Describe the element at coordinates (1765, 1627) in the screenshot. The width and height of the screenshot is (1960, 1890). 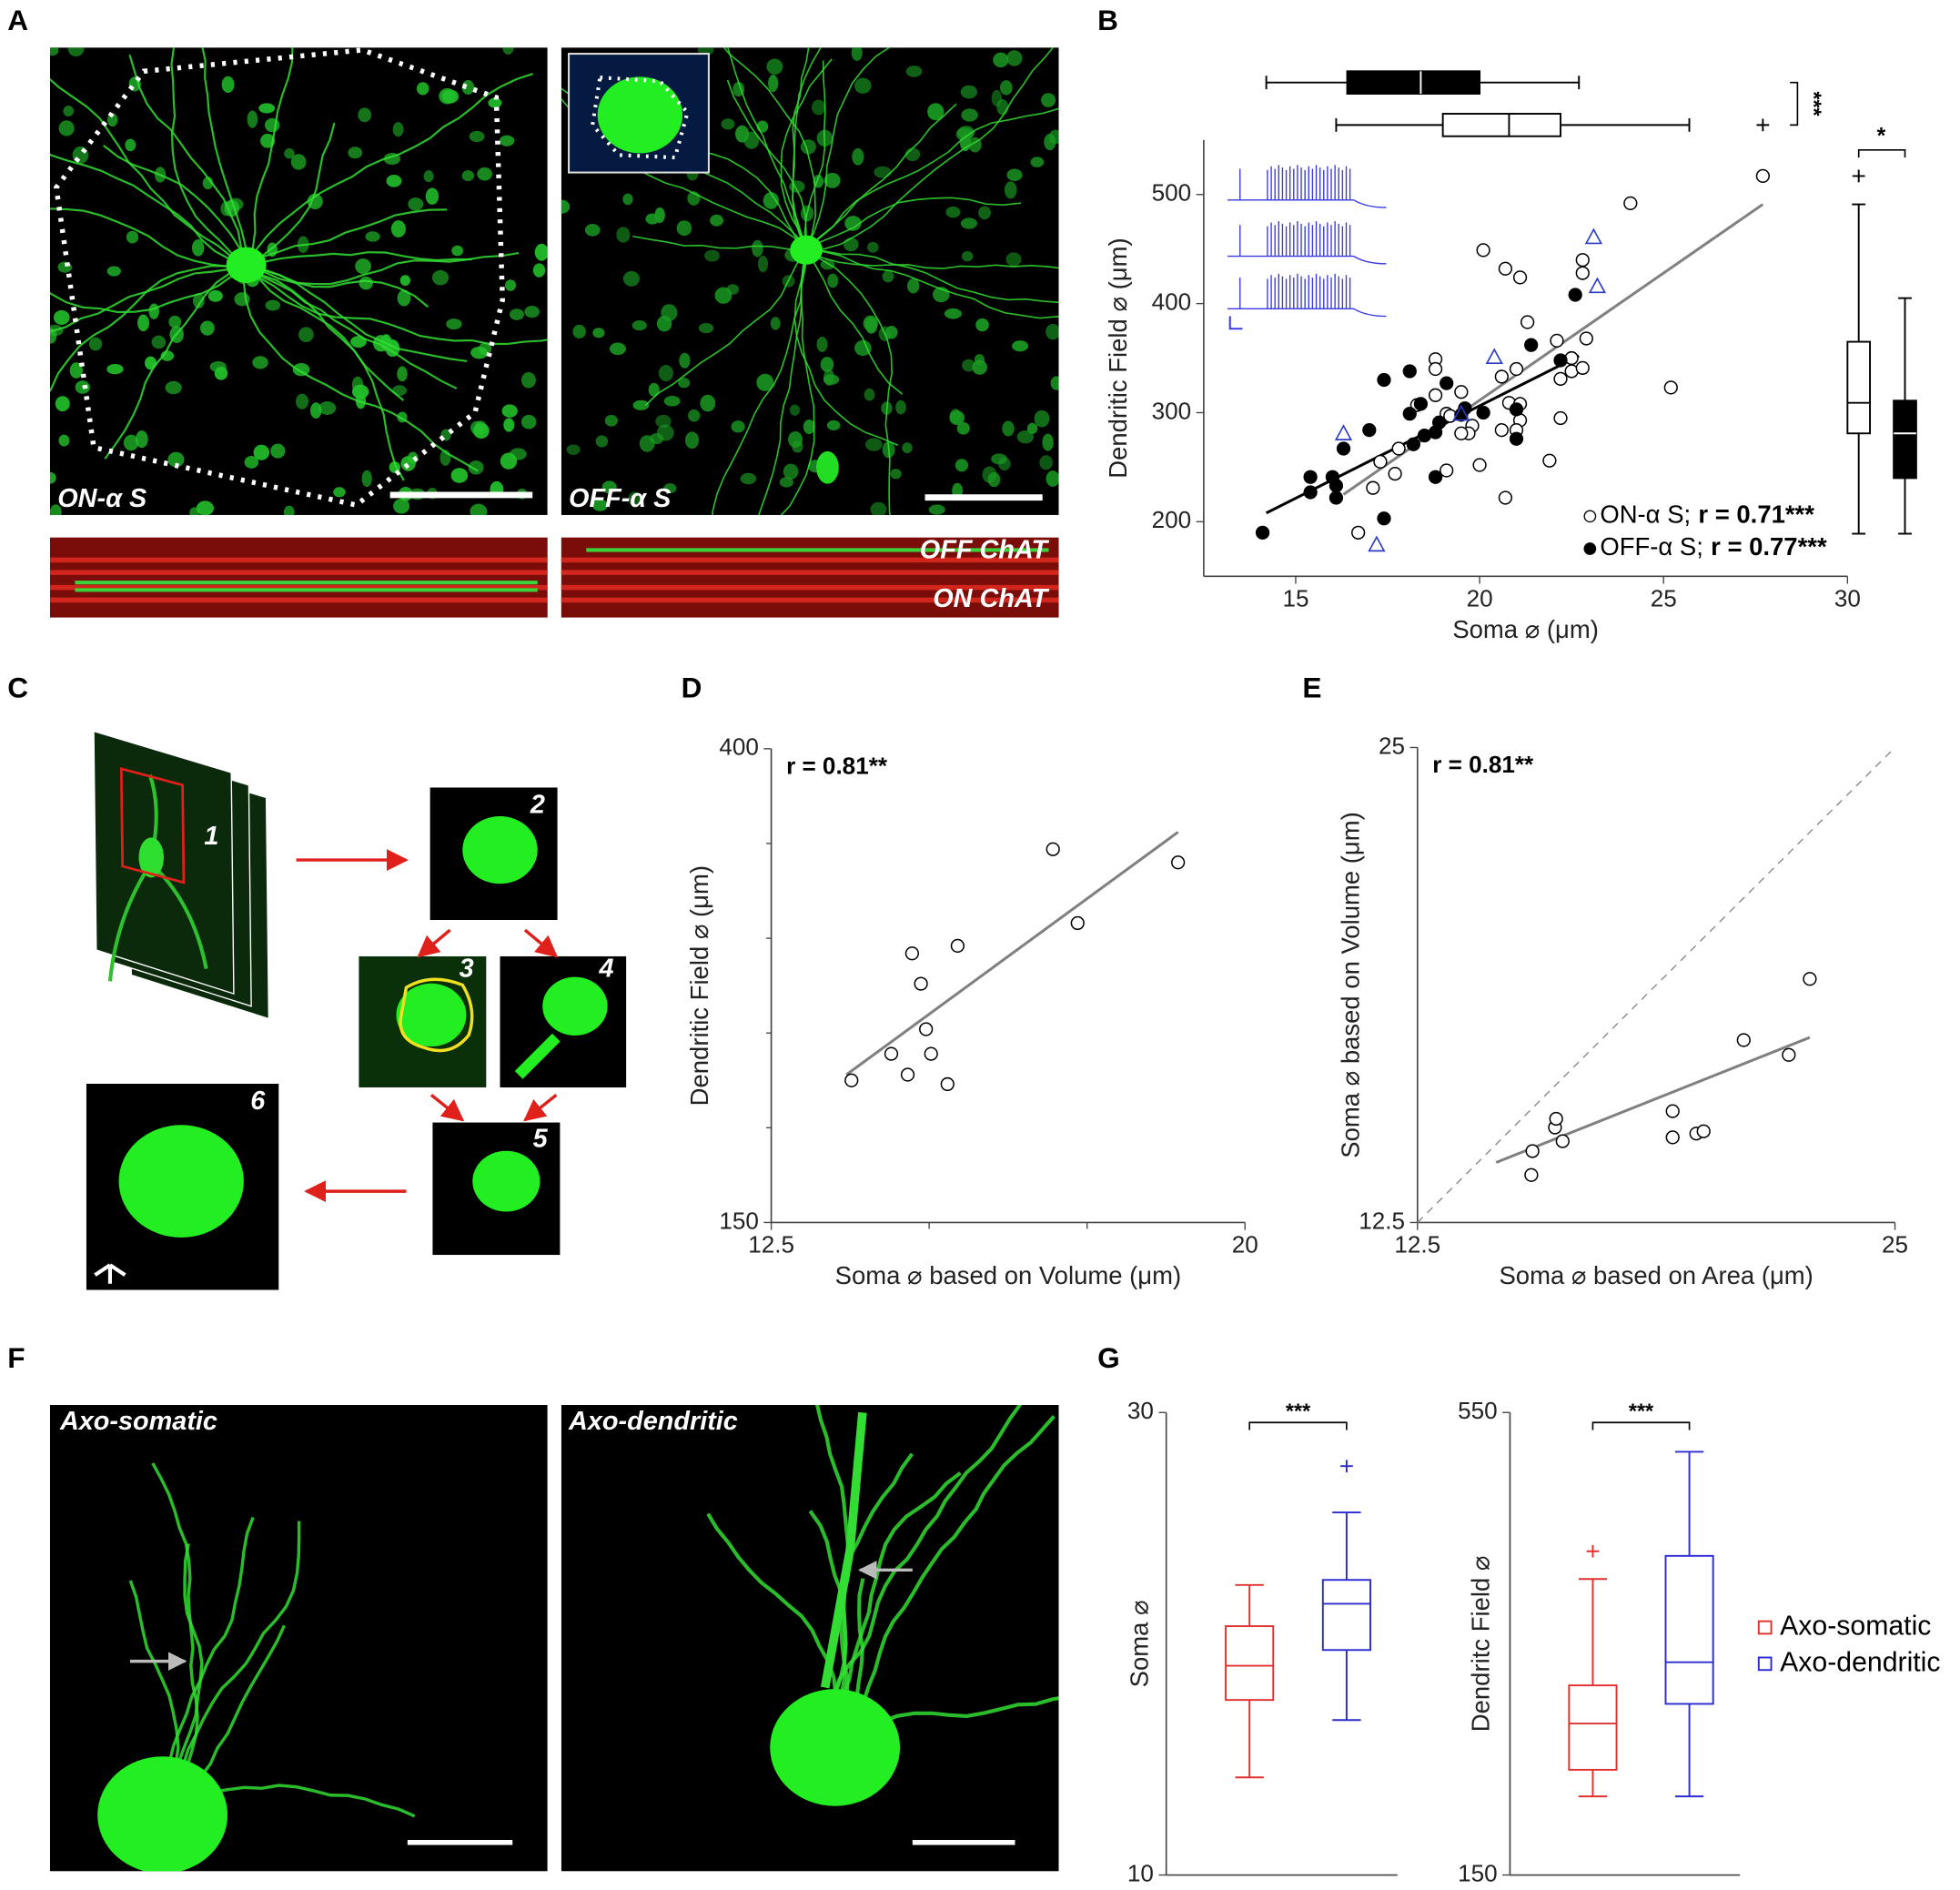
I see `legend-marker` at that location.